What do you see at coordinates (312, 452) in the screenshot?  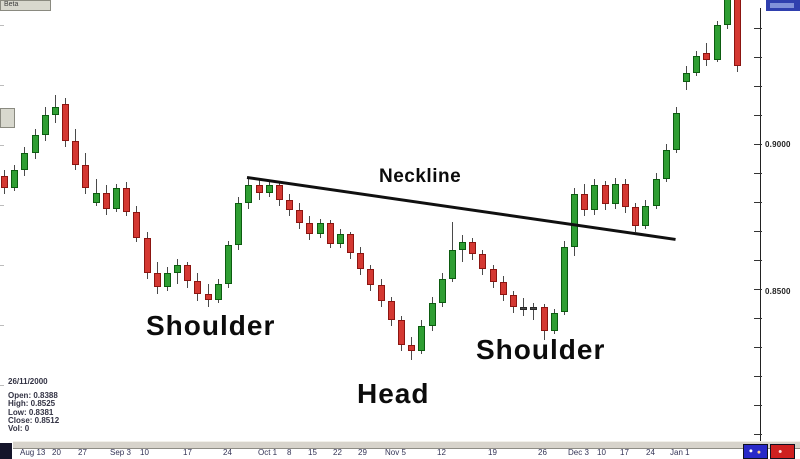 I see `date-axis-label: 15` at bounding box center [312, 452].